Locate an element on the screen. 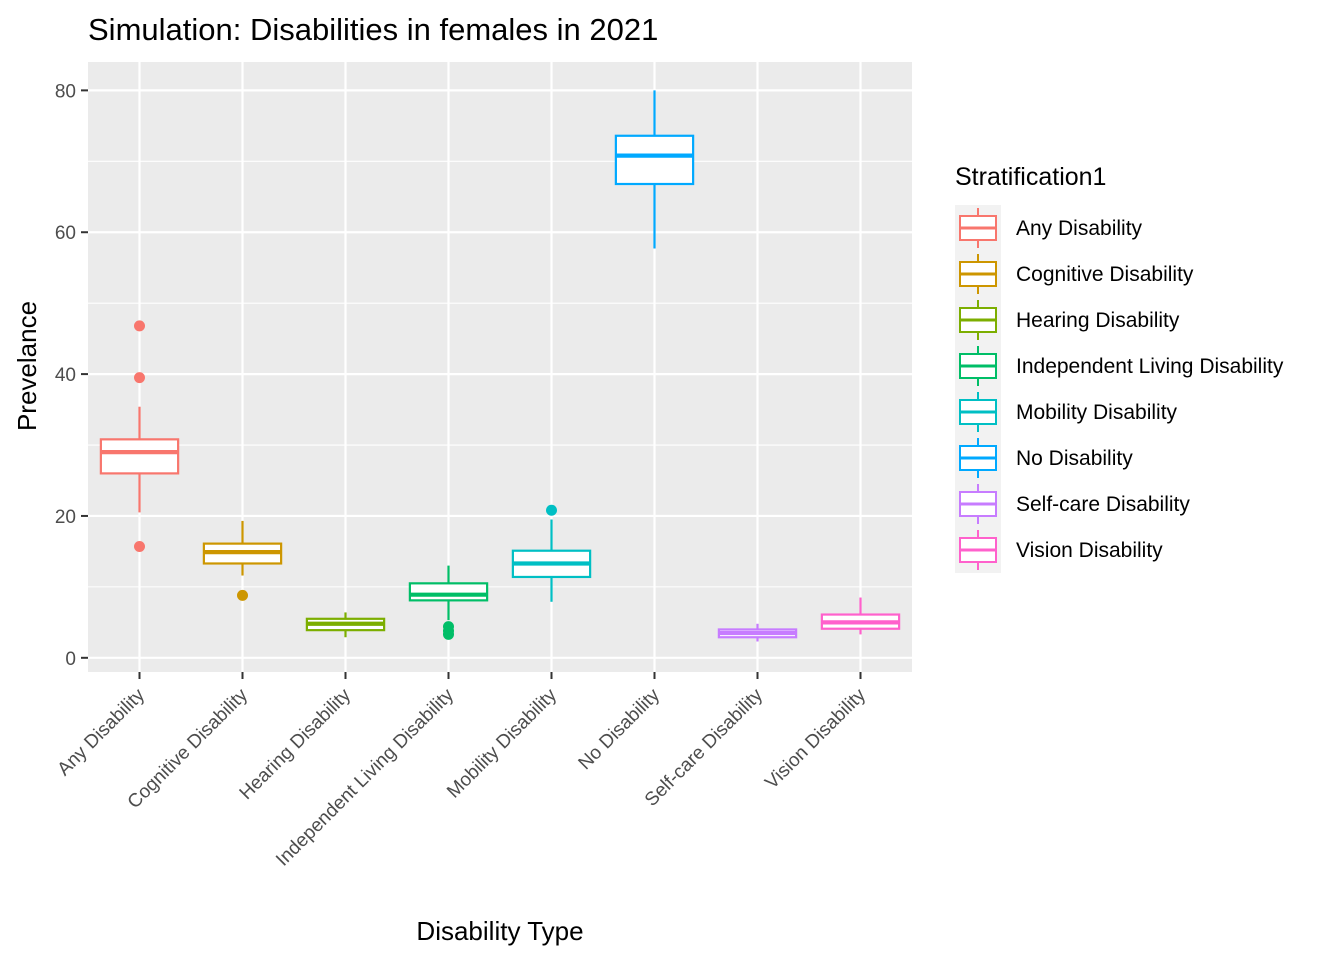 Image resolution: width=1344 pixels, height=960 pixels. box-no-disability is located at coordinates (654, 169).